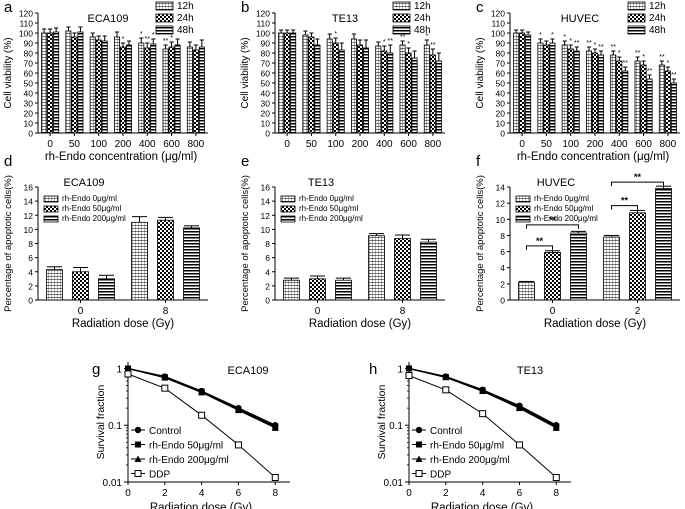  I want to click on panel-label: b, so click(245, 8).